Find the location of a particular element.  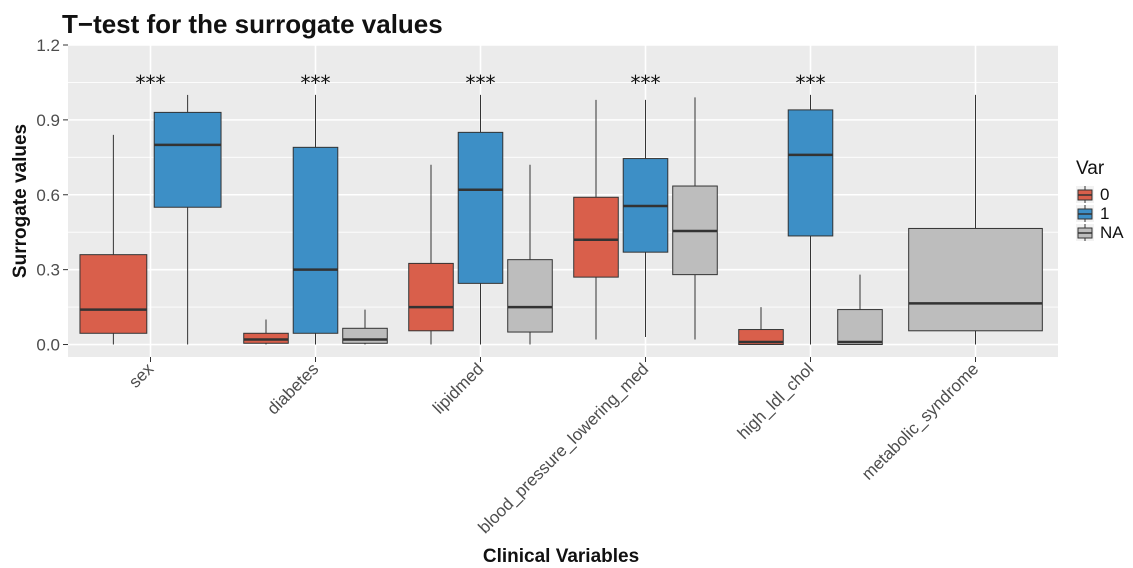

x-tick-label: lipidmed is located at coordinates (458, 388).